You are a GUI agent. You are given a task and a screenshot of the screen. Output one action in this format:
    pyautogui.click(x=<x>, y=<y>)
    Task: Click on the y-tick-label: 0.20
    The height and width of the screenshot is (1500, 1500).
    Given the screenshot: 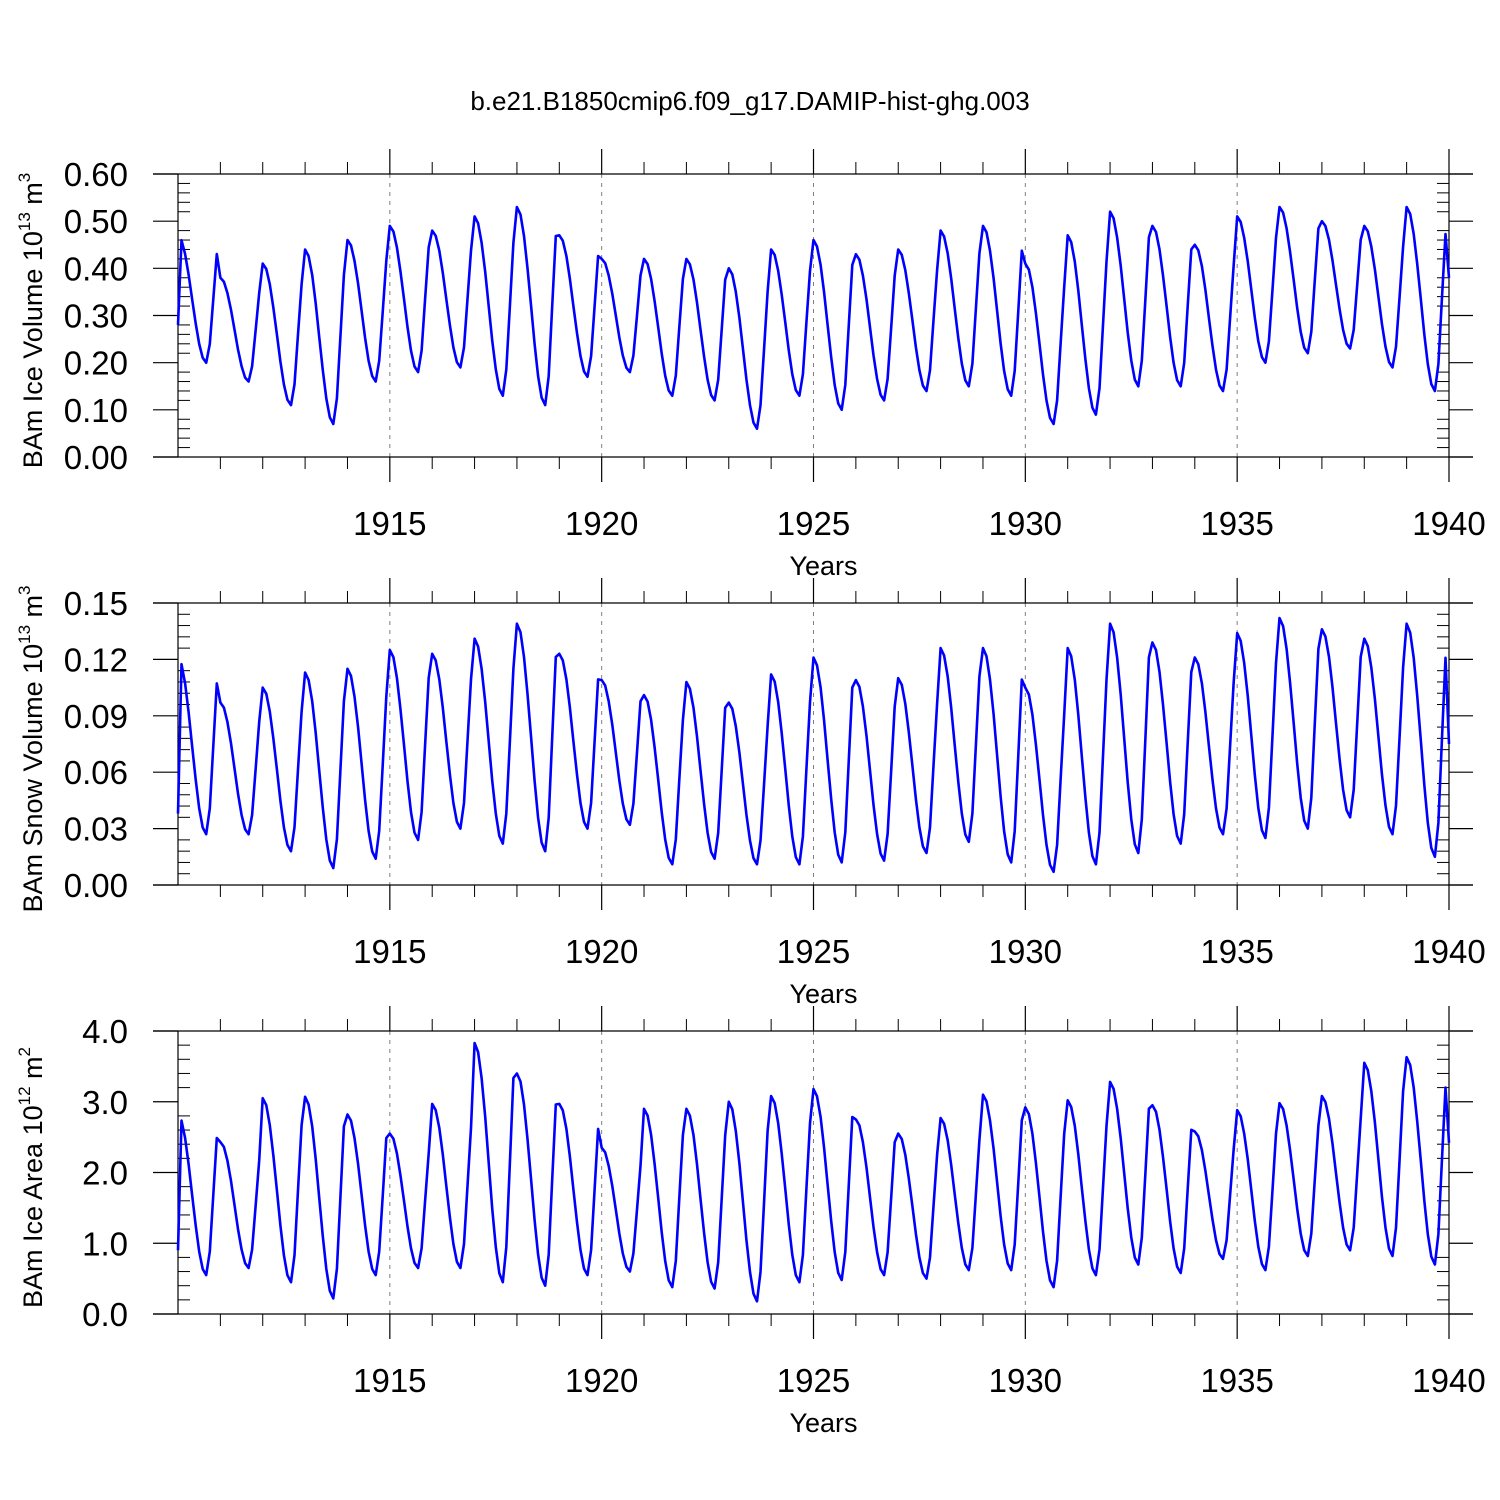 What is the action you would take?
    pyautogui.click(x=96, y=363)
    